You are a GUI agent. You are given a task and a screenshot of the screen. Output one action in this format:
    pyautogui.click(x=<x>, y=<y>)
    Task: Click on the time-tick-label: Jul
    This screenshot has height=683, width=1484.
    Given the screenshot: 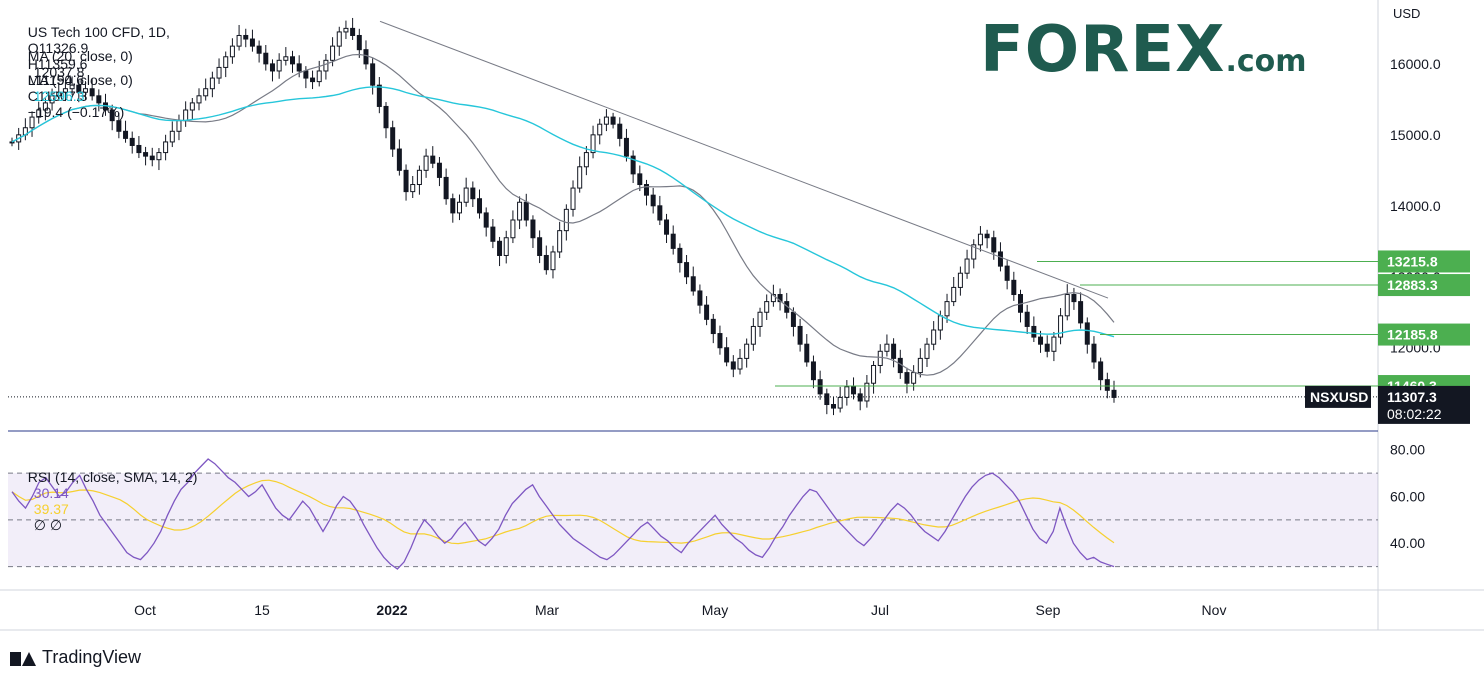 What is the action you would take?
    pyautogui.click(x=880, y=610)
    